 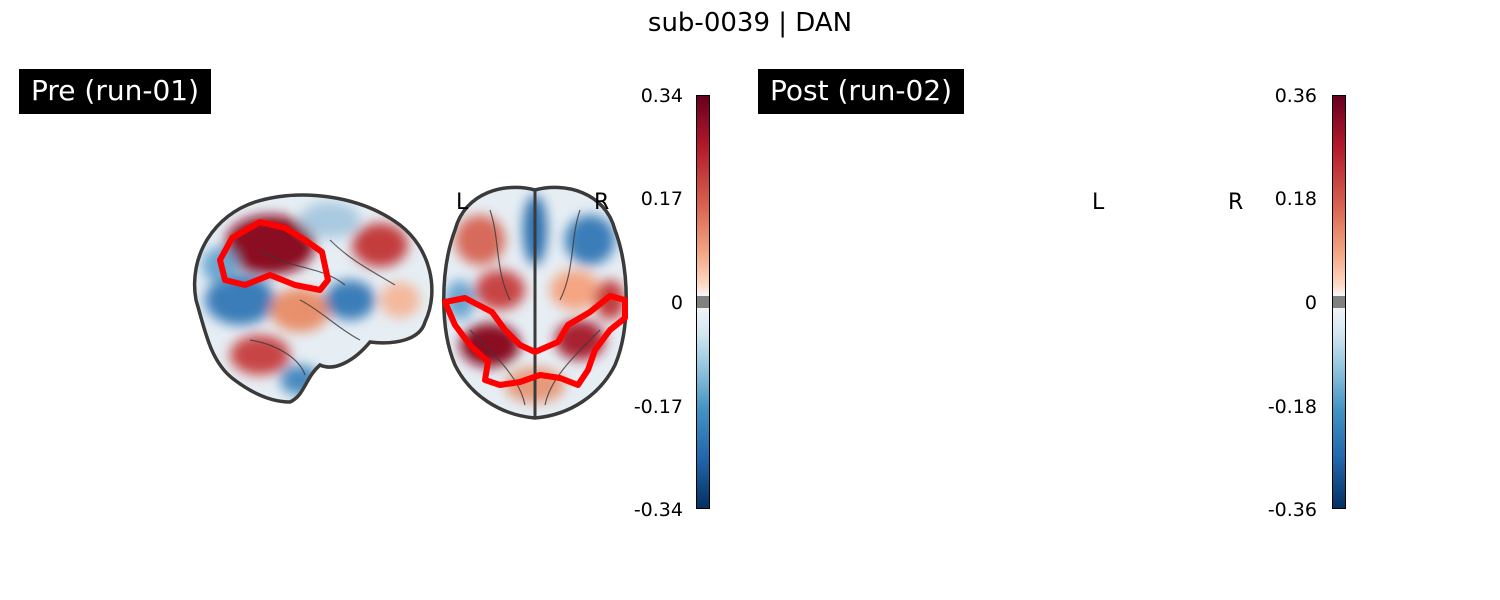 I want to click on glass-brain-pre, so click(x=410, y=302).